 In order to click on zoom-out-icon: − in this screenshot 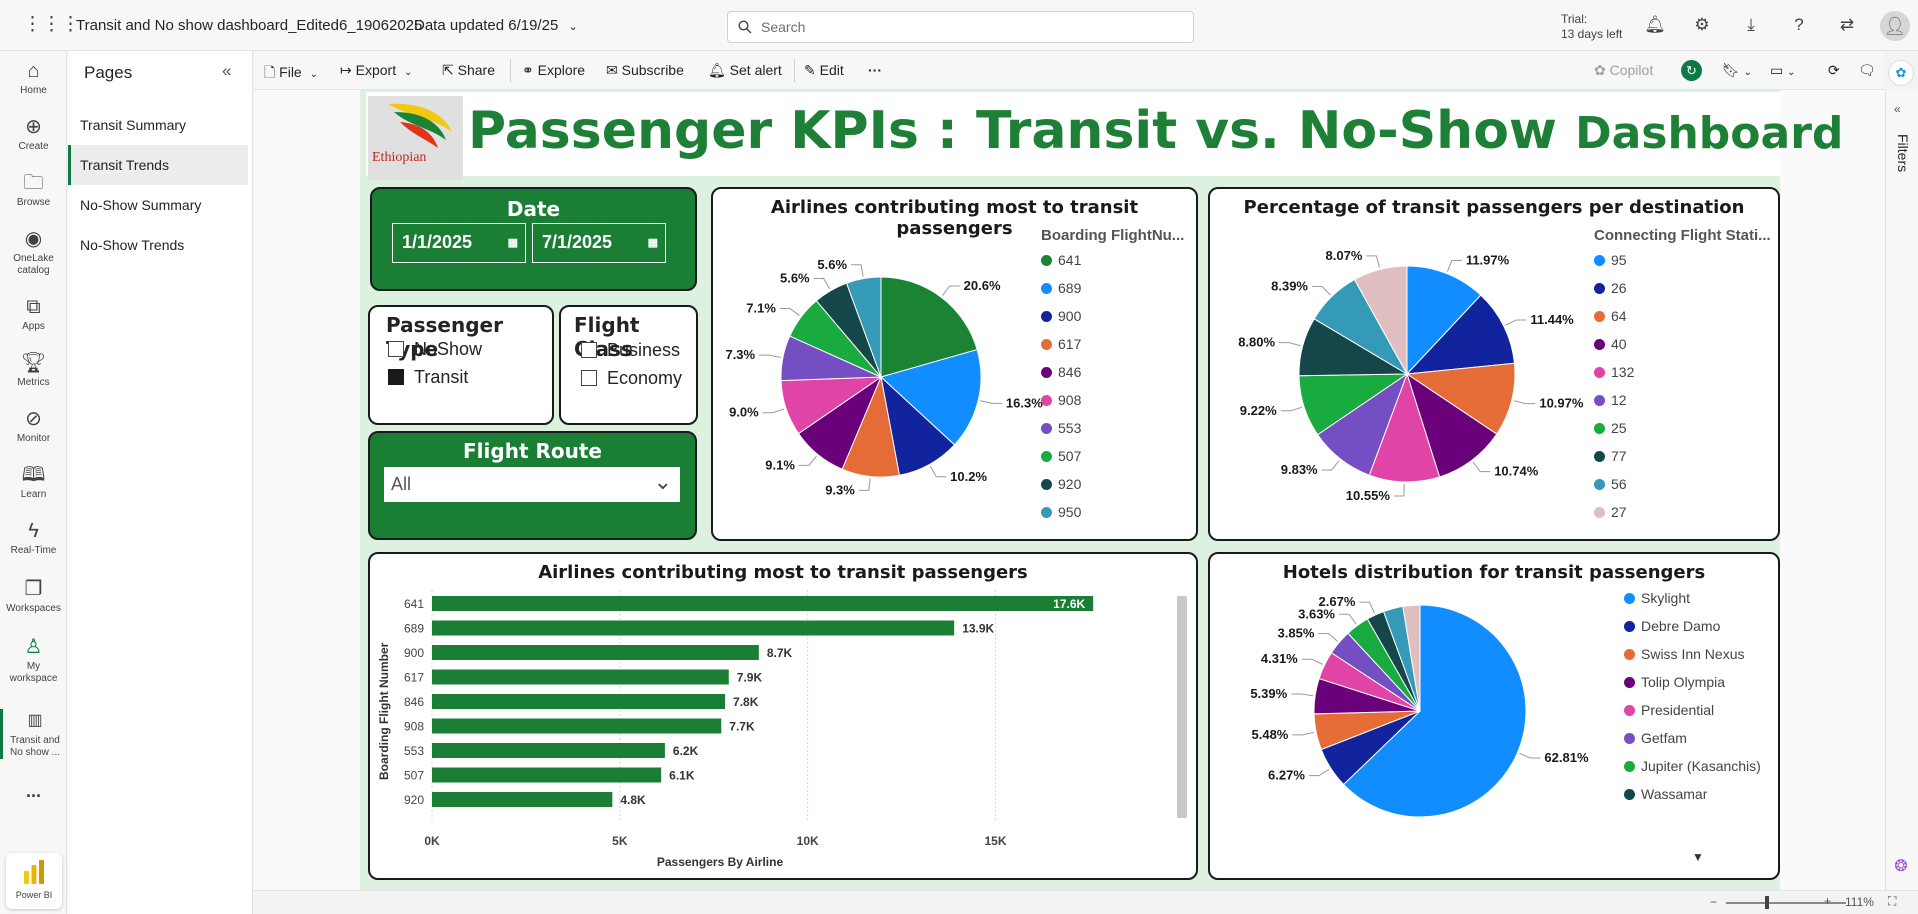, I will do `click(1714, 902)`.